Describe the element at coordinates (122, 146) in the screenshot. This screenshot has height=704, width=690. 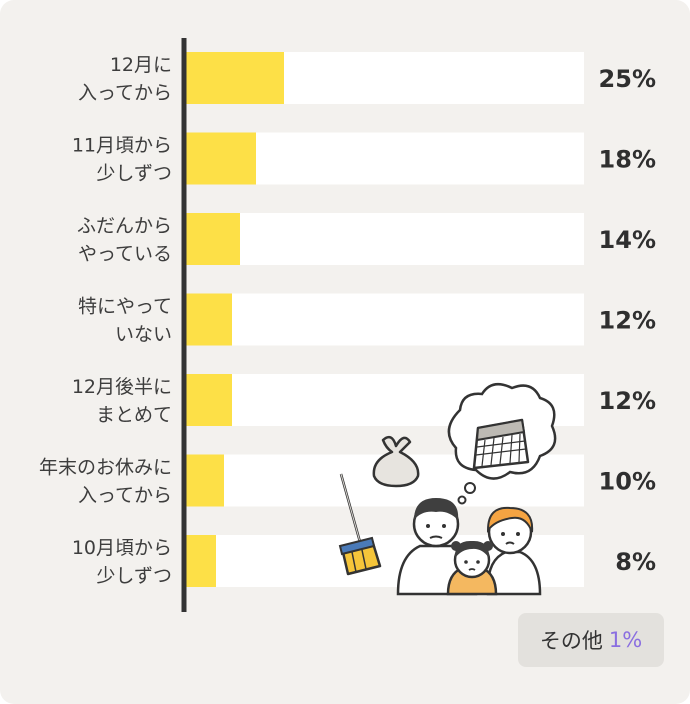
I see `category-label: 11月頃から` at that location.